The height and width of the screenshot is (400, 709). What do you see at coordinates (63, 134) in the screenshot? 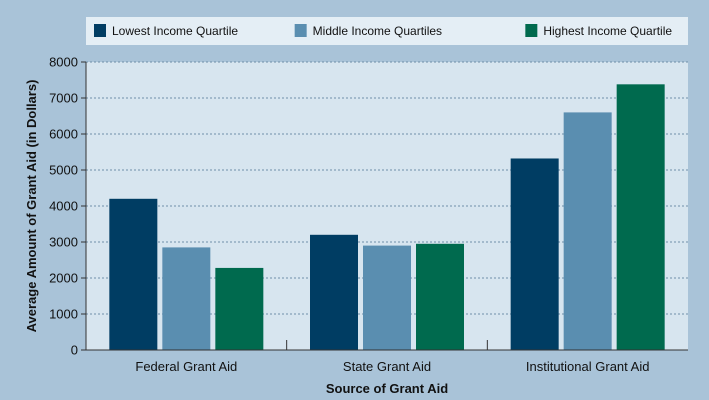
I see `y-tick-label: 6000` at bounding box center [63, 134].